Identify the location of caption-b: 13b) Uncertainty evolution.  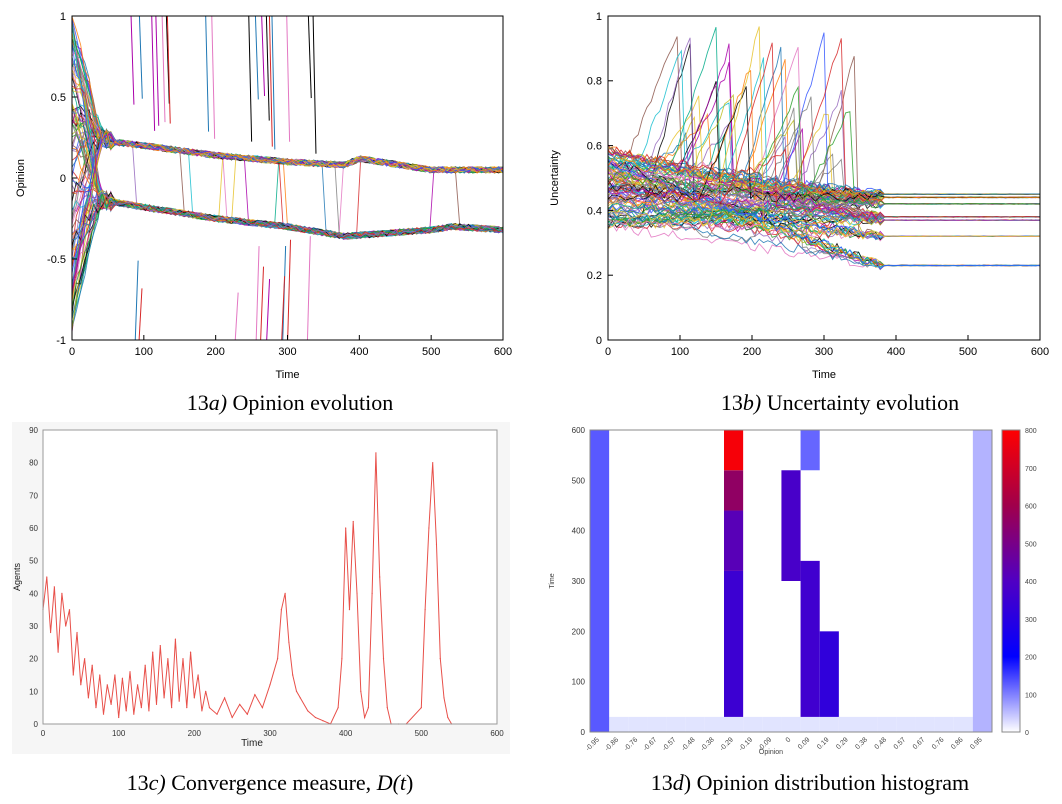
(840, 402).